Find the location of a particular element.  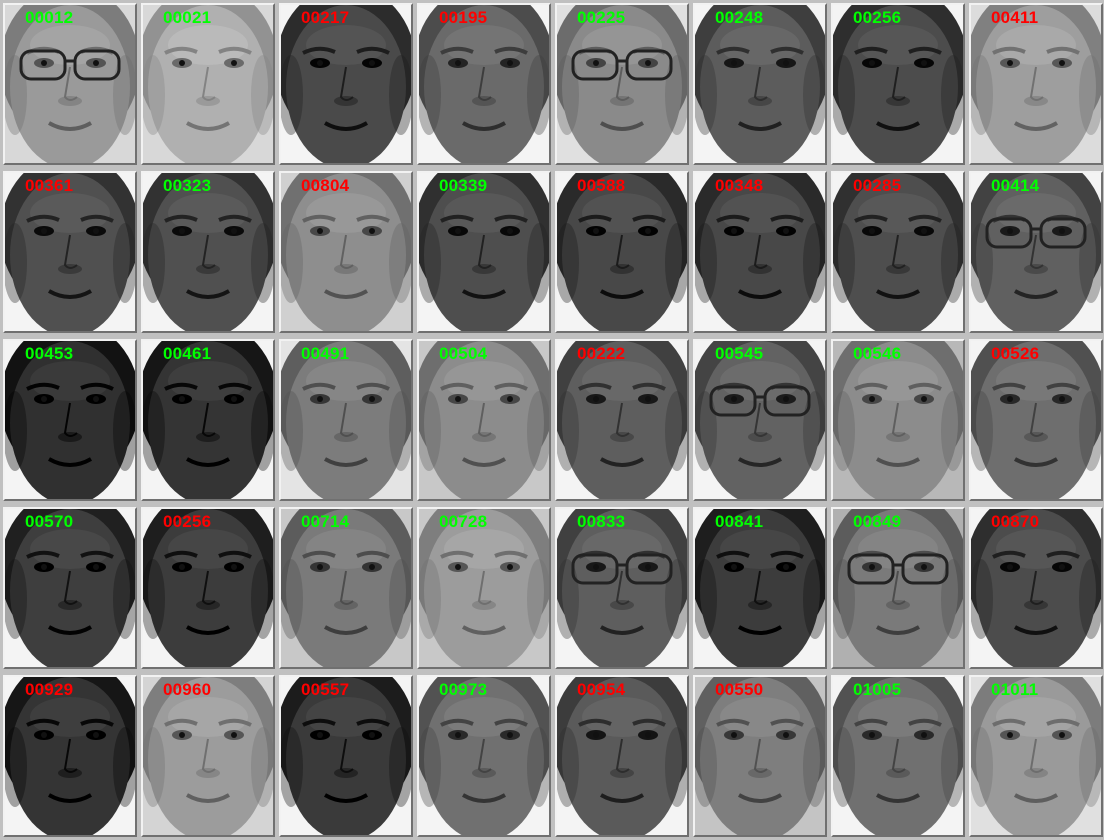

face-tile: 00714 is located at coordinates (346, 588).